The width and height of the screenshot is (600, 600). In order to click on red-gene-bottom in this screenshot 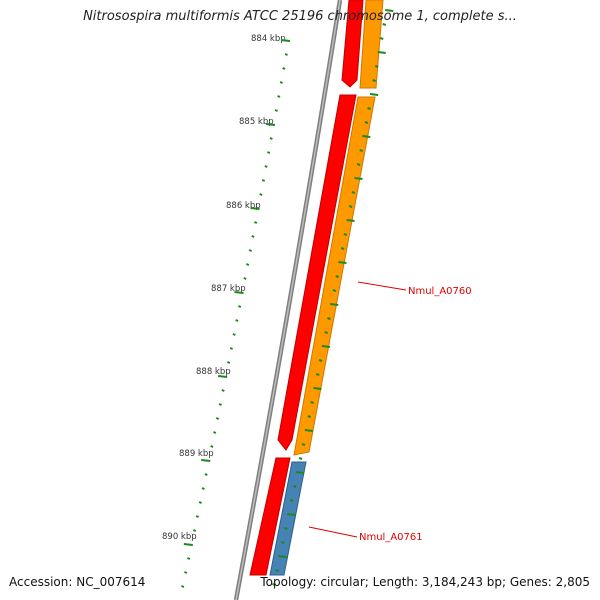, I will do `click(270, 516)`.